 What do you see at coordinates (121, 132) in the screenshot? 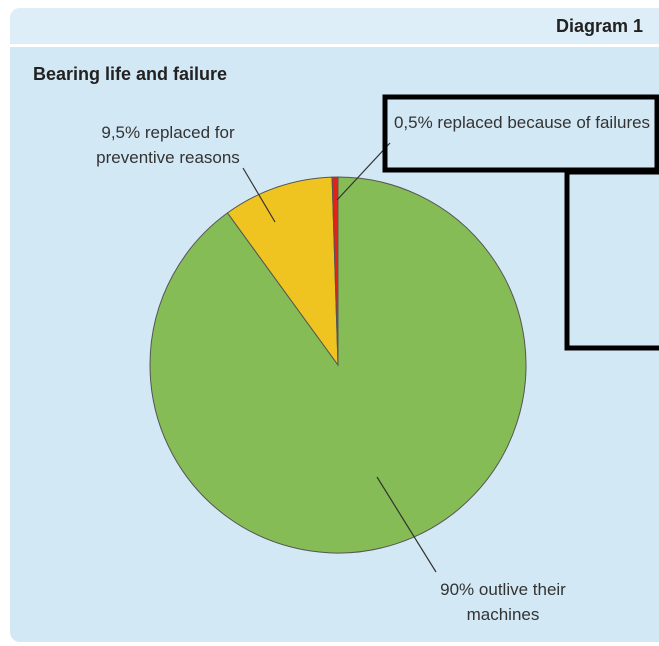
I see `value-label: 9,5%` at bounding box center [121, 132].